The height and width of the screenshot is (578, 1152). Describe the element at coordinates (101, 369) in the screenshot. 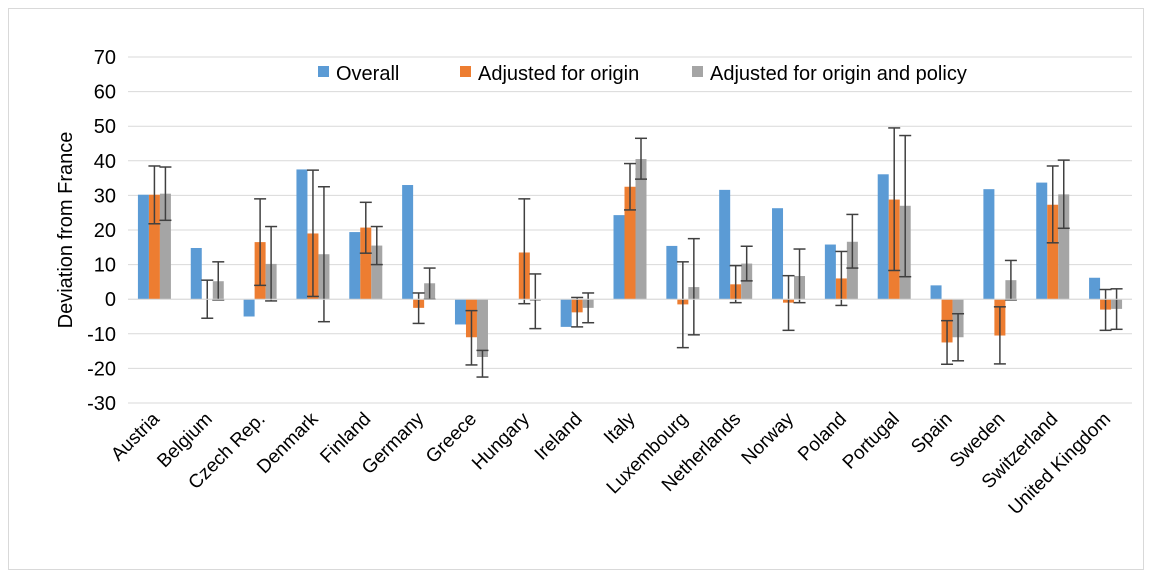

I see `y-tick-label: -20` at that location.